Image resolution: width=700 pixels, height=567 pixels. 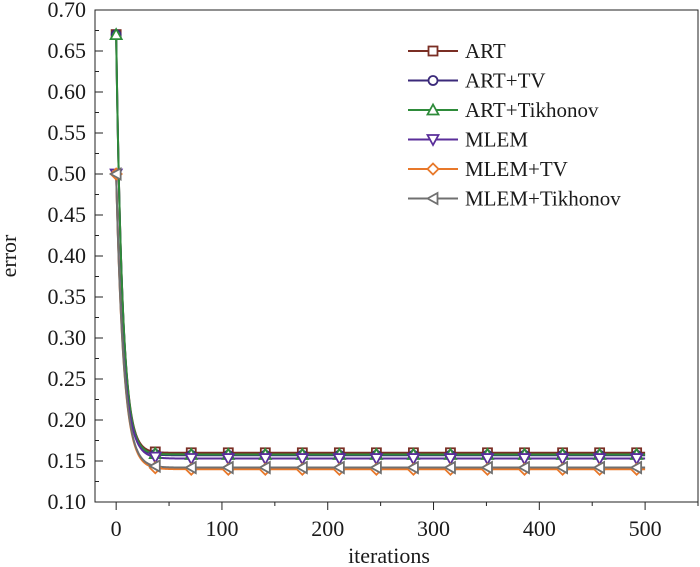 I want to click on y-tick-label: 0.35, so click(x=67, y=296).